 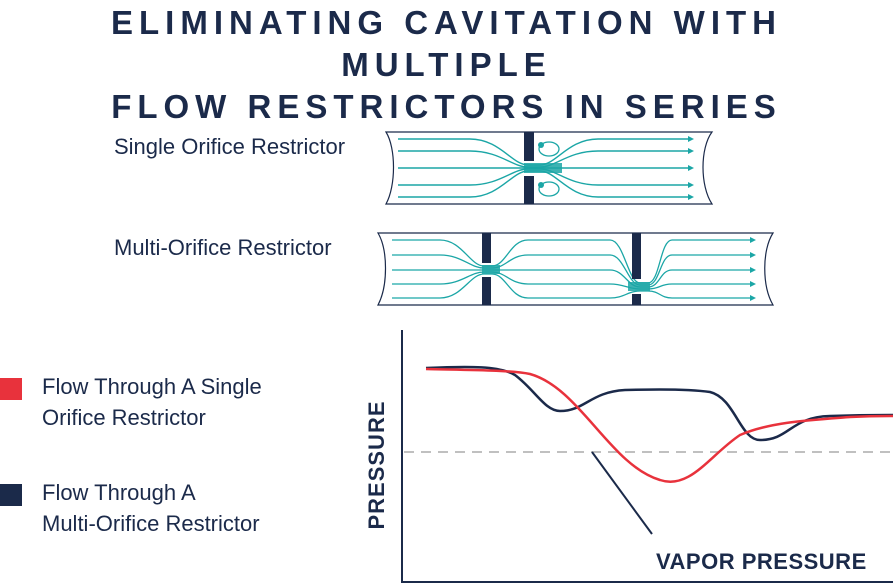 What do you see at coordinates (636, 256) in the screenshot?
I see `multi-orifice-plate-2-top` at bounding box center [636, 256].